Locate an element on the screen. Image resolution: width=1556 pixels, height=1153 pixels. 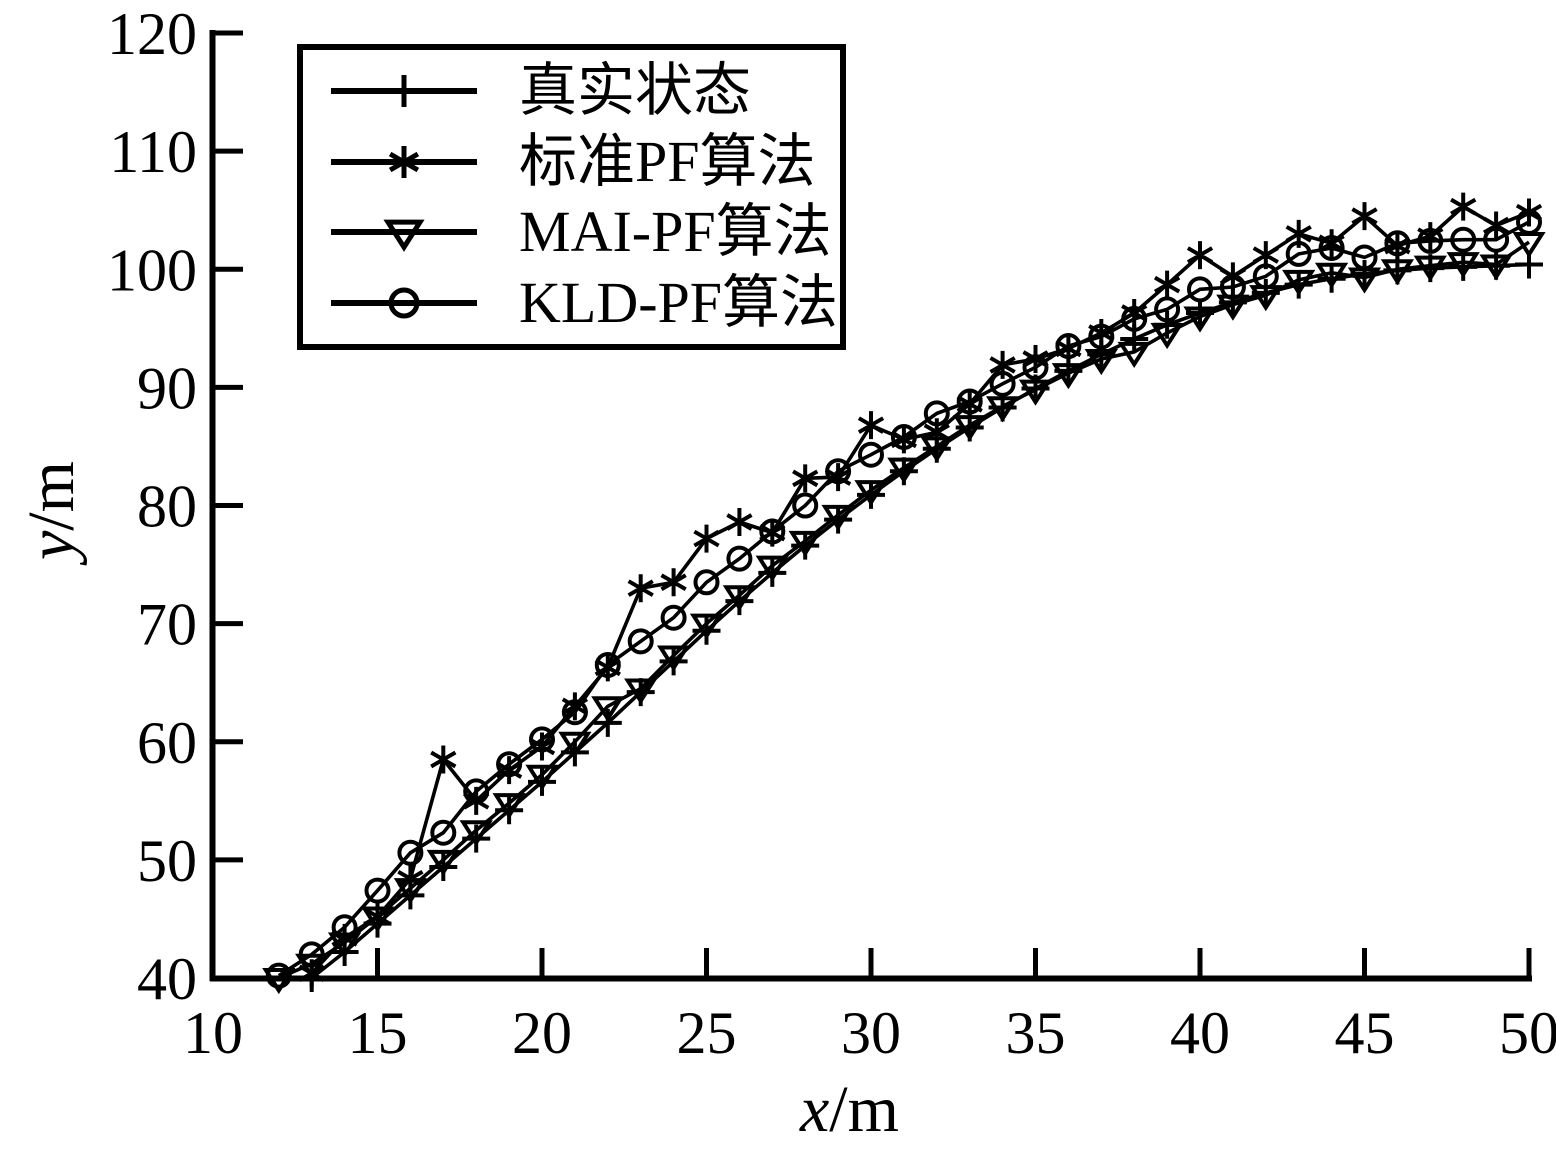
plus-icon is located at coordinates (404, 91).